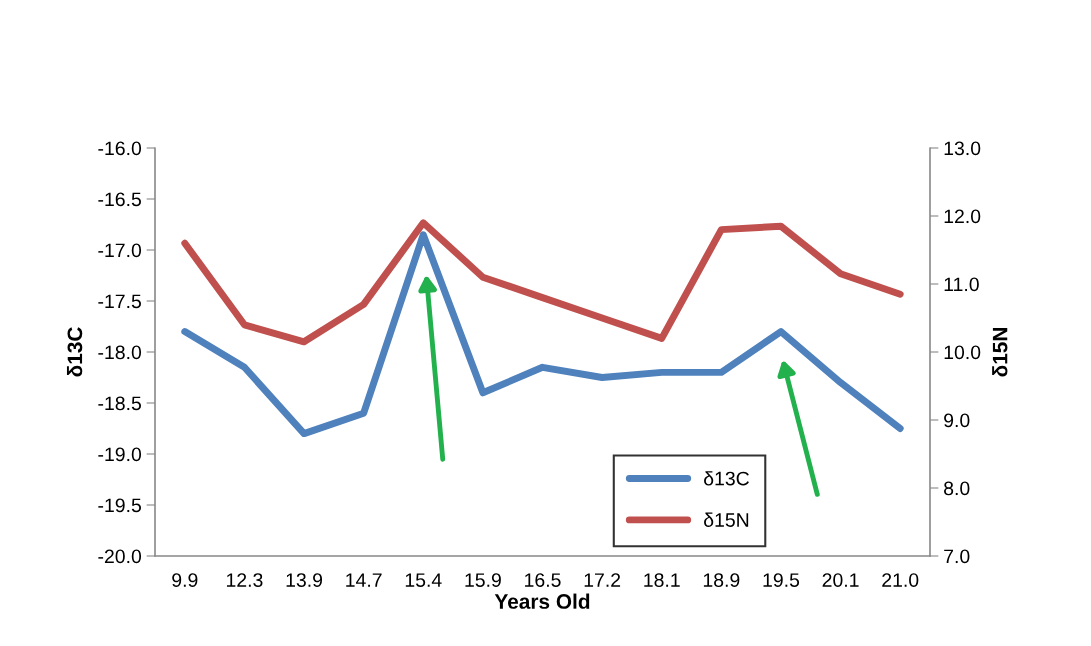 This screenshot has width=1091, height=646. Describe the element at coordinates (119, 301) in the screenshot. I see `y-tick-label: -17.5` at that location.